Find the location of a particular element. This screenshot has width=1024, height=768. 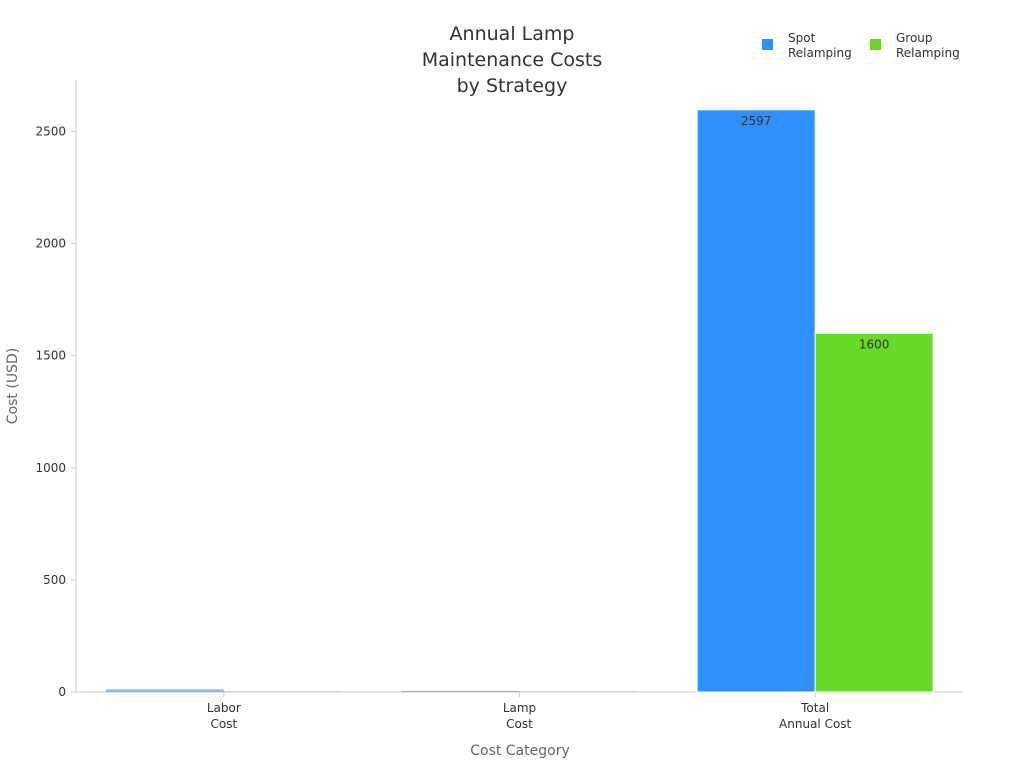

legend-label-spot-relamping-line-2: Relamping is located at coordinates (820, 53).